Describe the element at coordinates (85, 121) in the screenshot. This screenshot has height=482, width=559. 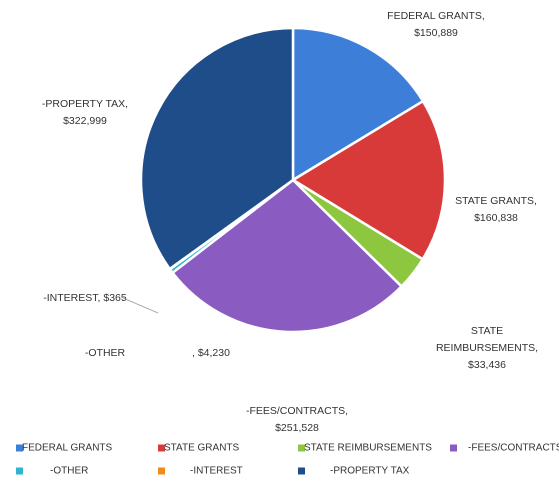
I see `data-label: $322,999` at that location.